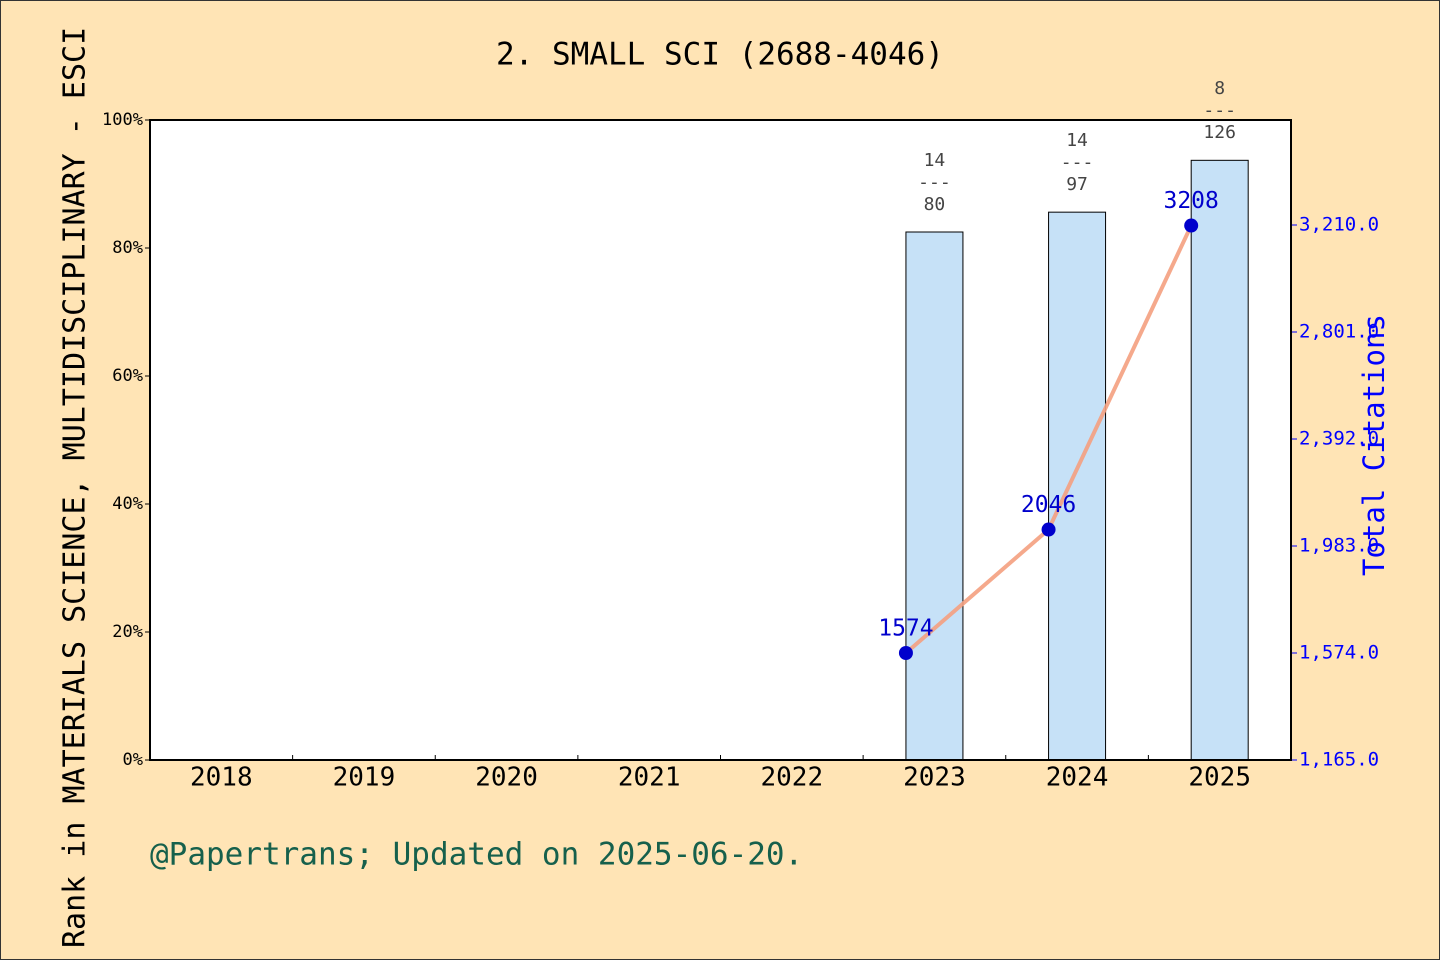 The height and width of the screenshot is (960, 1440). Describe the element at coordinates (122, 120) in the screenshot. I see `y-tick-label: 100%` at that location.